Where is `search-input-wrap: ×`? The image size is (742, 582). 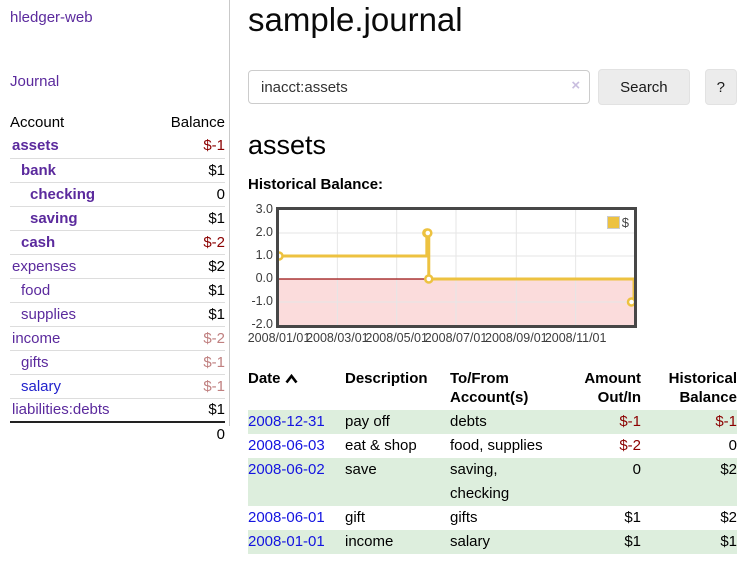
search-input-wrap: × is located at coordinates (419, 87).